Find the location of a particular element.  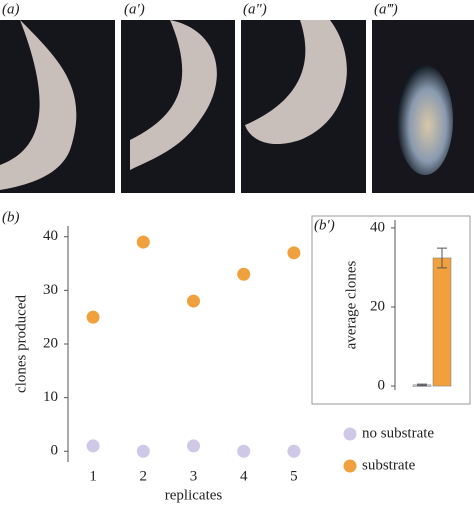

legend-label: no substrate is located at coordinates (398, 433).